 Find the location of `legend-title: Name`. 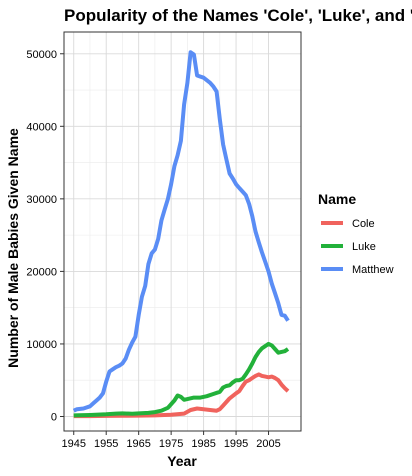

legend-title: Name is located at coordinates (337, 199).